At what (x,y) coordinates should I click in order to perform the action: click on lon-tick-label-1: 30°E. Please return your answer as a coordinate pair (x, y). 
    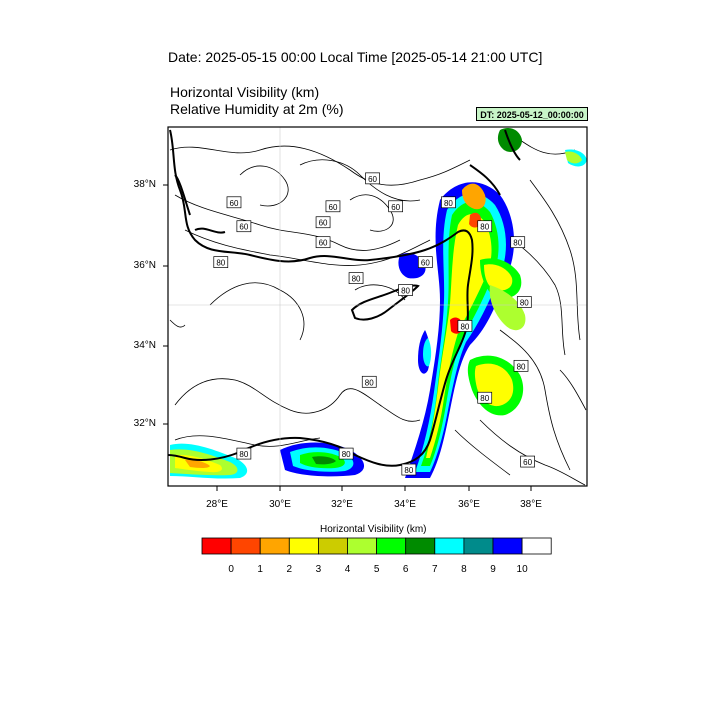
    Looking at the image, I should click on (280, 504).